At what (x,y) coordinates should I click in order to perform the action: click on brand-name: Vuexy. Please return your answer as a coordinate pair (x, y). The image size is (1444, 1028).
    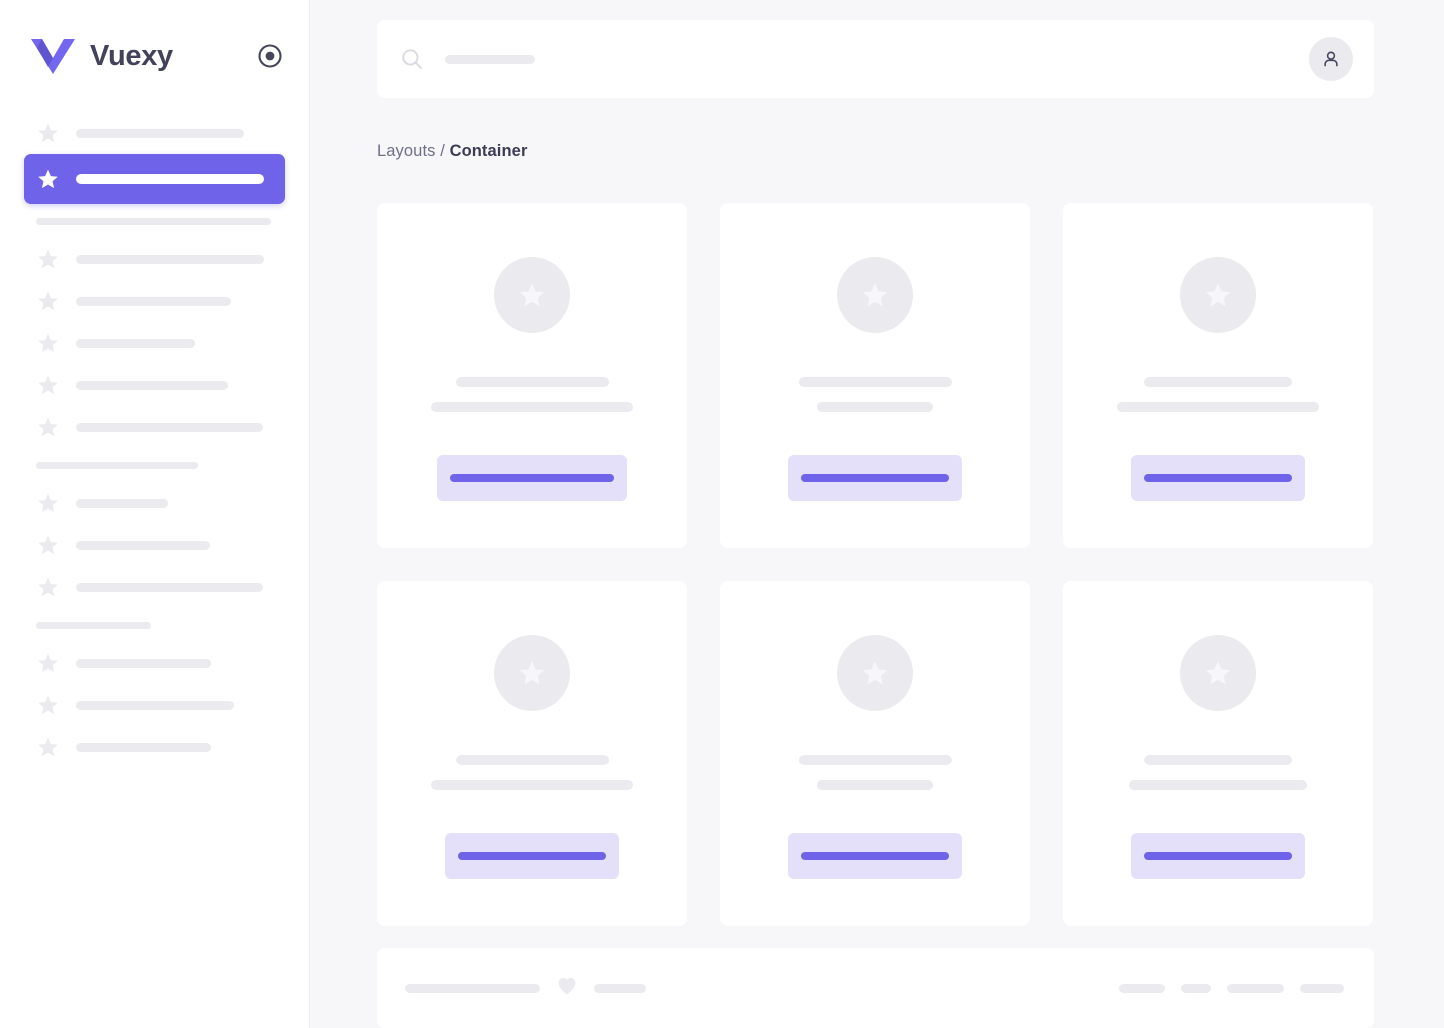
    Looking at the image, I should click on (131, 55).